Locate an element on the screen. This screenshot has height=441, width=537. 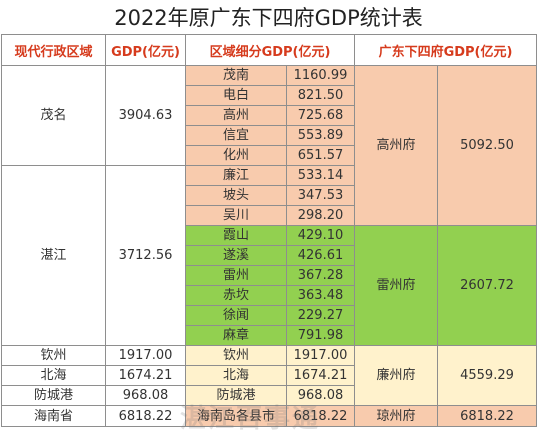
table-row: 信宜 553.89 is located at coordinates (269, 135).